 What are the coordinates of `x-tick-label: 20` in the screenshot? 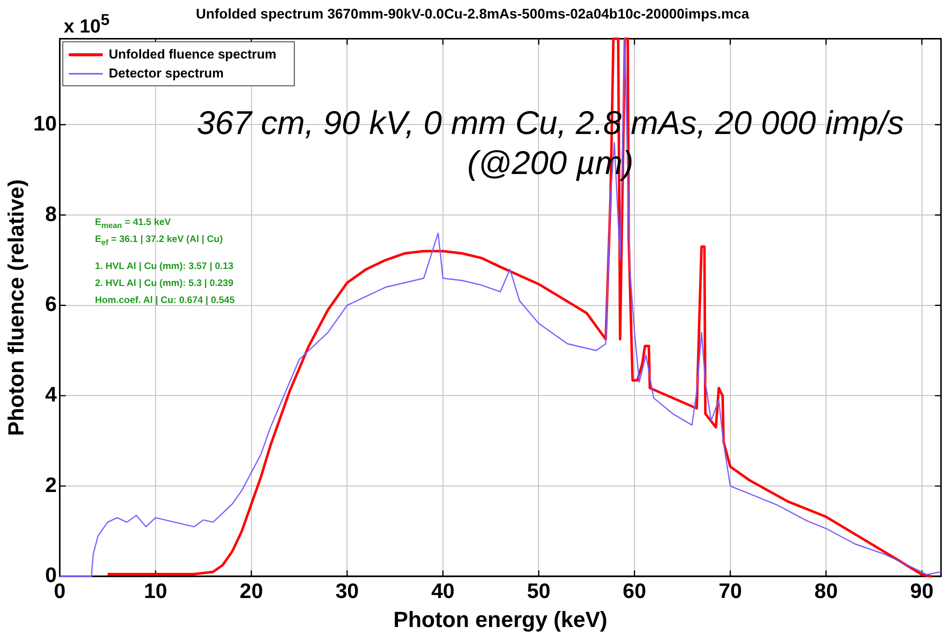 It's located at (252, 591).